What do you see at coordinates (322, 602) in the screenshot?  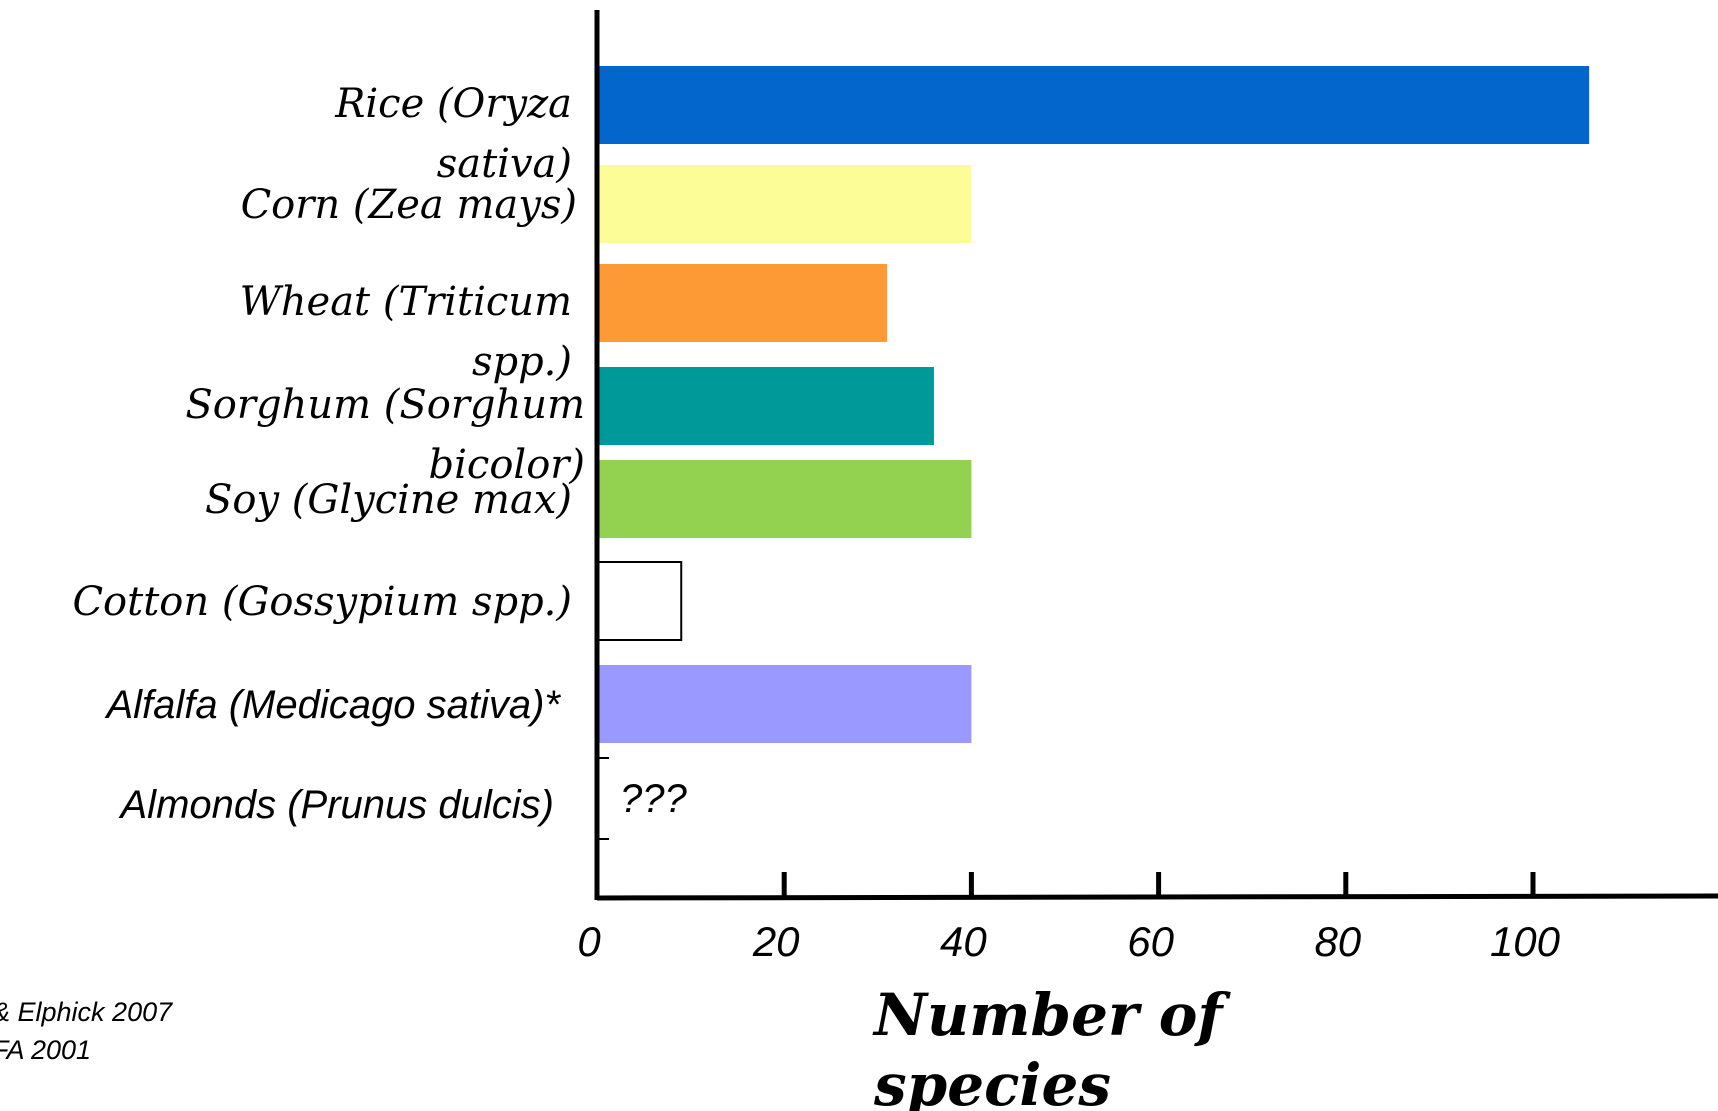 I see `category-label: Cotton (Gossypium spp.)` at bounding box center [322, 602].